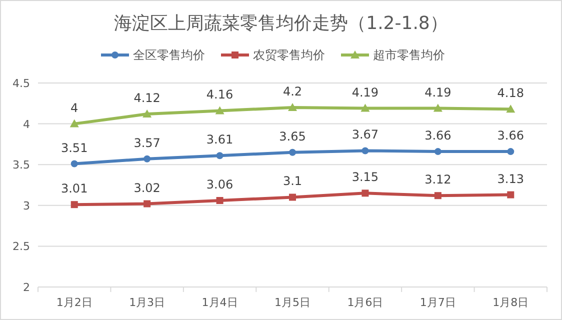 The height and width of the screenshot is (320, 562). I want to click on data-label: 3.61, so click(220, 139).